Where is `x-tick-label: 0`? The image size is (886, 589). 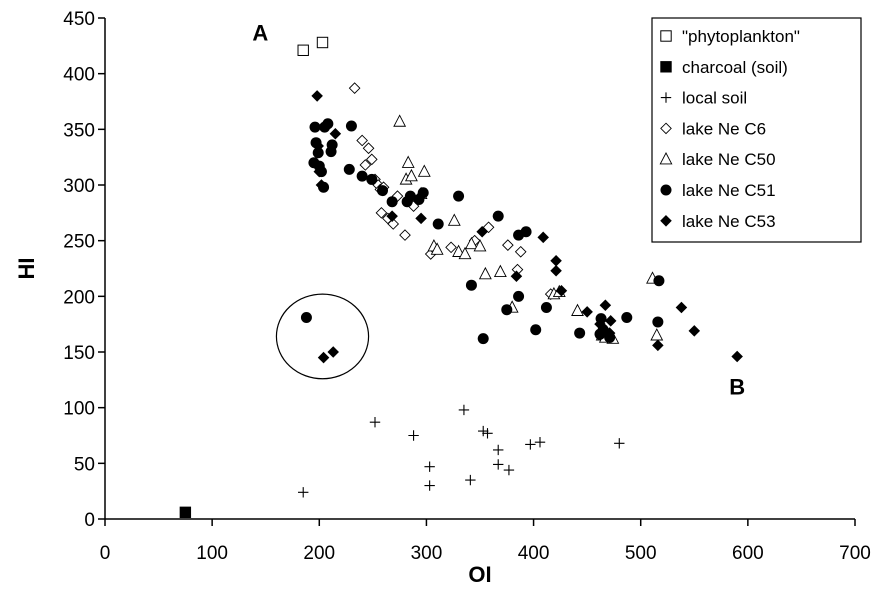
x-tick-label: 0 is located at coordinates (105, 553).